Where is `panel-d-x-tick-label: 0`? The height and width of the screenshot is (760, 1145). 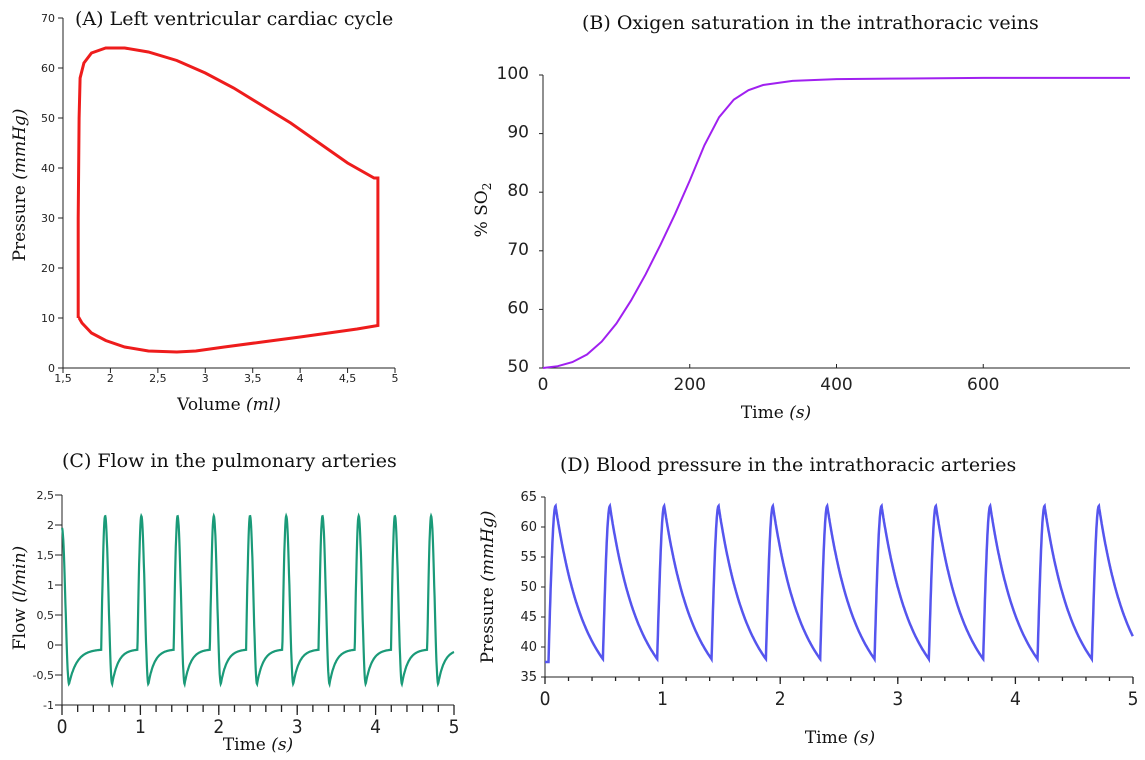 panel-d-x-tick-label: 0 is located at coordinates (545, 699).